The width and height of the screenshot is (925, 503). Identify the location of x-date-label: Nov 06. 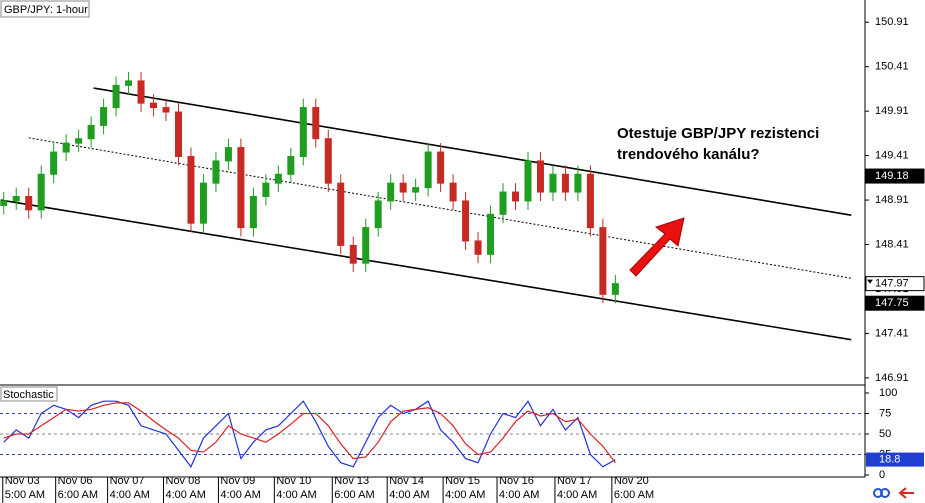
(75, 481).